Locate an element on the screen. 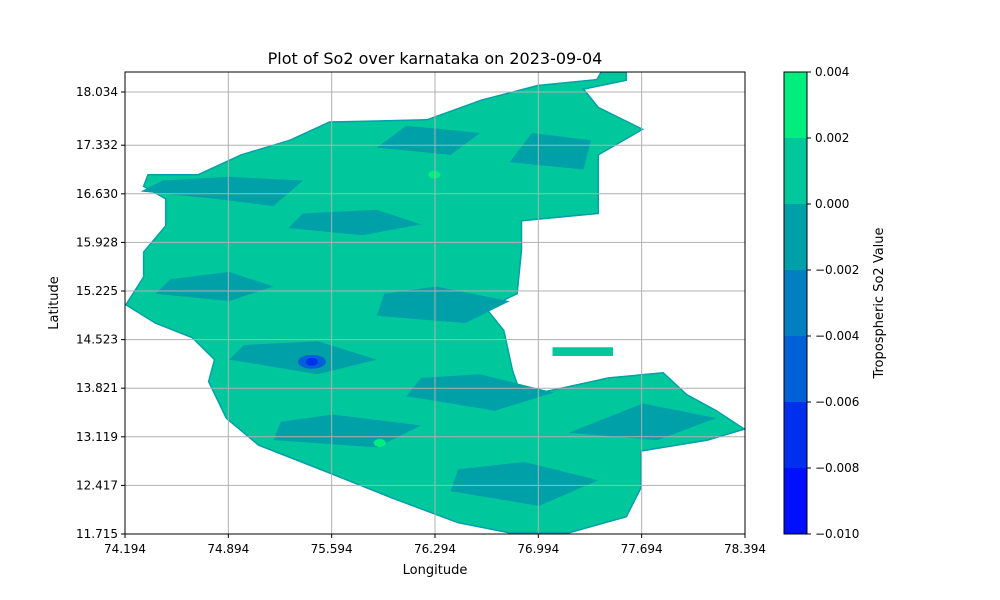  y-tick-label-8: 17.332 is located at coordinates (97, 145).